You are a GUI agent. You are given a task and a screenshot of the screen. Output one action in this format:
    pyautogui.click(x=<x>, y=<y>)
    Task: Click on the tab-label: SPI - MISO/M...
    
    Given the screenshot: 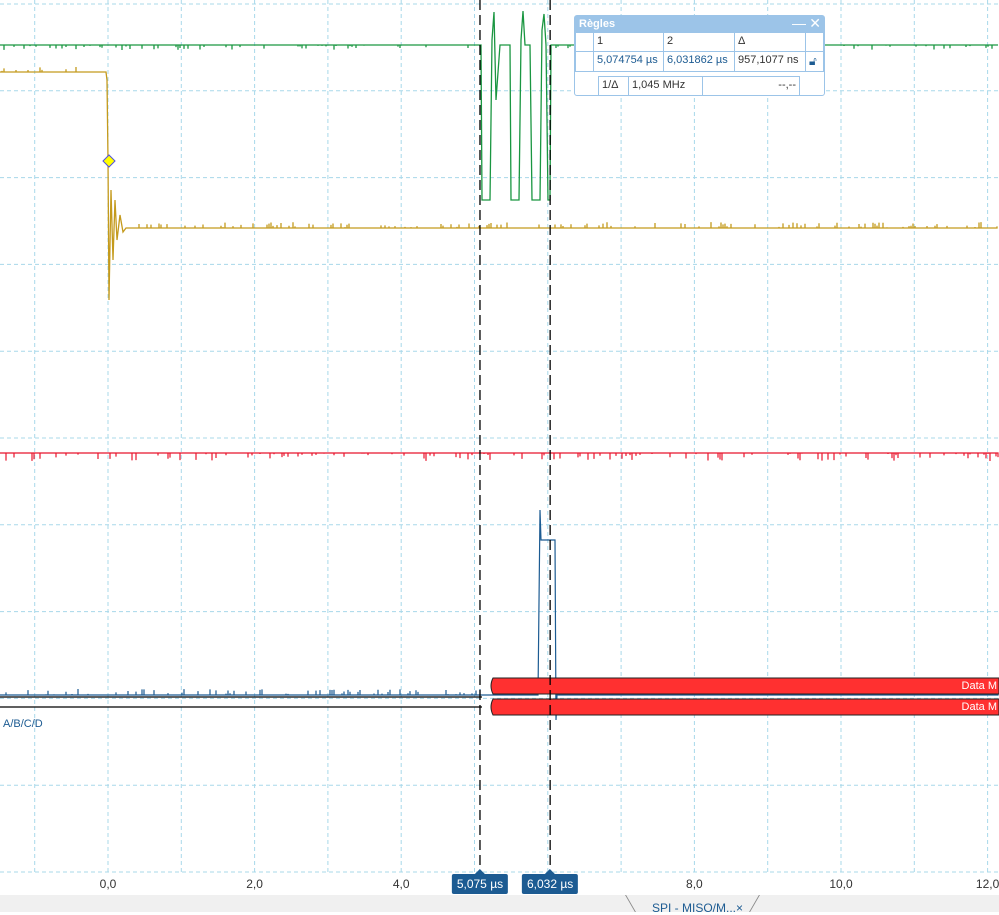 What is the action you would take?
    pyautogui.click(x=694, y=908)
    